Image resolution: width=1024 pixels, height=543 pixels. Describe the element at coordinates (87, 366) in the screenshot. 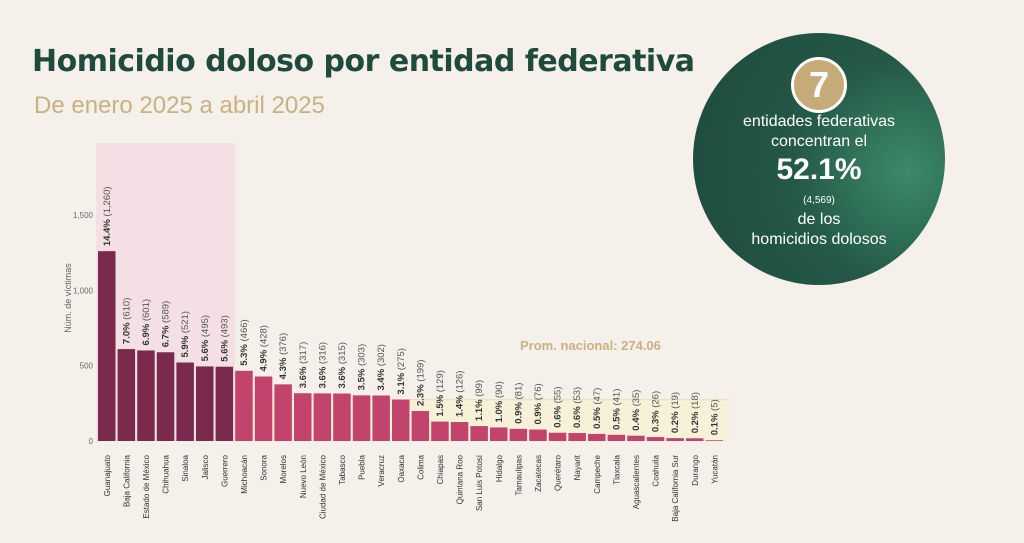

I see `y-tick-label: 500` at that location.